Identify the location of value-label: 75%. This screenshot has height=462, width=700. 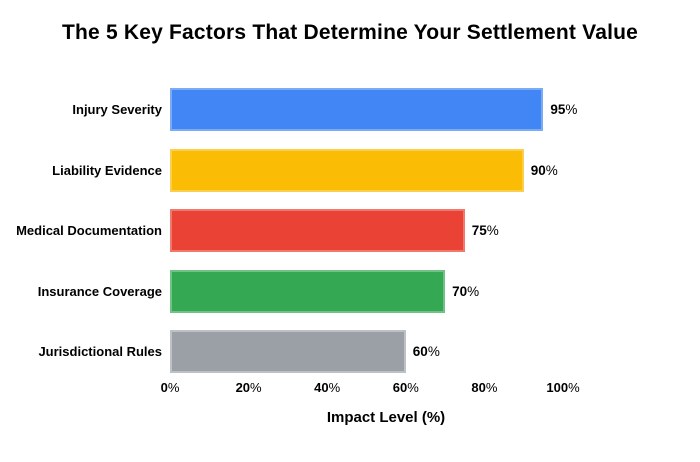
(485, 230).